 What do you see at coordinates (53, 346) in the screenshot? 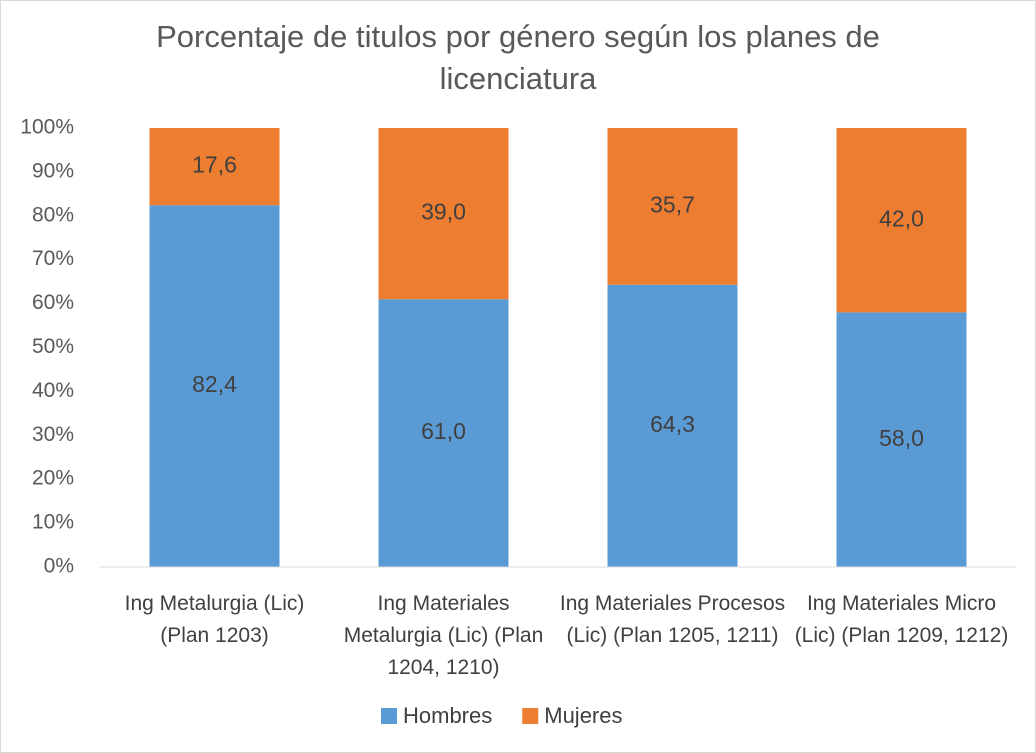
I see `y-tick-label: 50%` at bounding box center [53, 346].